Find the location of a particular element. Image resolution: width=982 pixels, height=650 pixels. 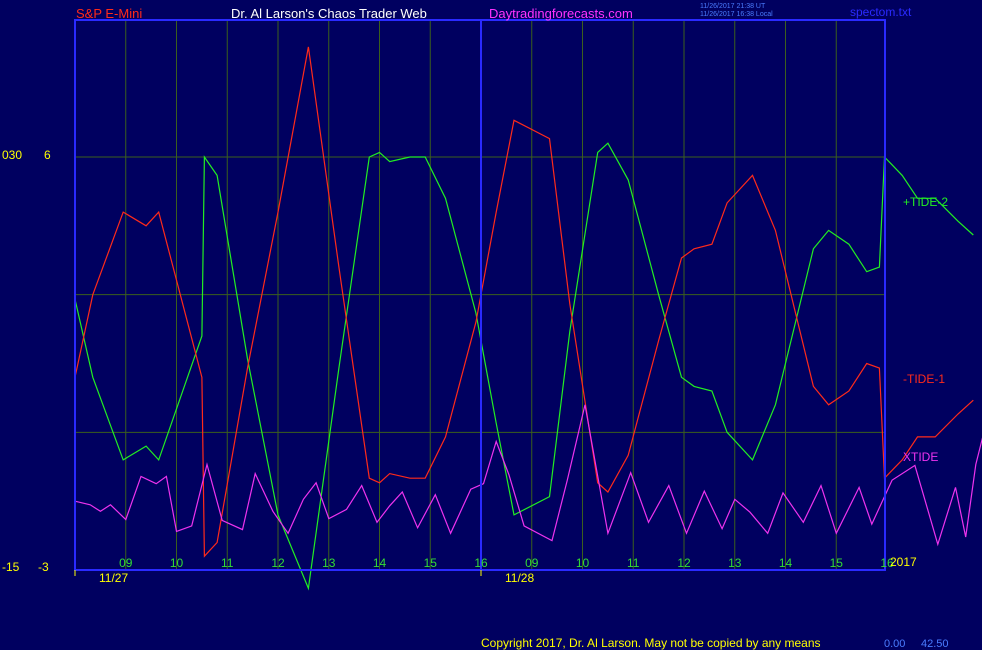

date-tick-label: 11/28 is located at coordinates (519, 578).